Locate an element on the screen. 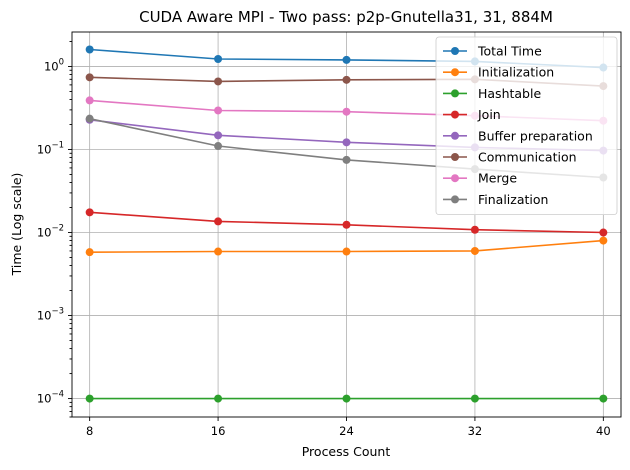 This screenshot has width=630, height=470. y-tick-label: 10⁻⁴ is located at coordinates (50, 398).